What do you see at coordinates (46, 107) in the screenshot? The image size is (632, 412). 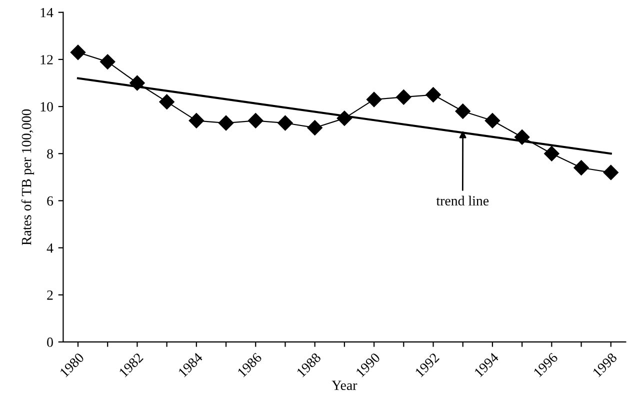 I see `y-tick-label: 10` at bounding box center [46, 107].